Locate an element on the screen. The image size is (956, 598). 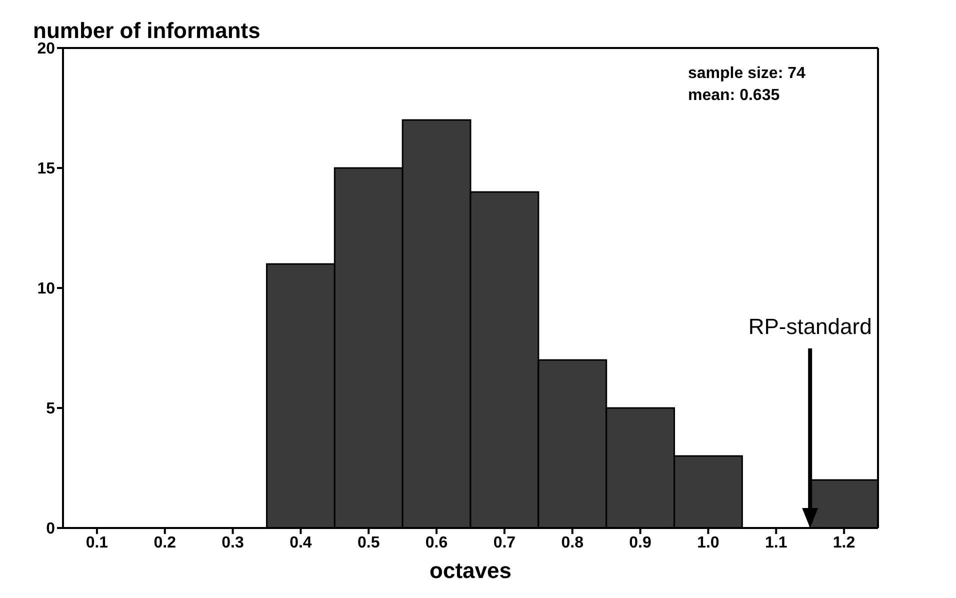
x-tick-label: 0.6 is located at coordinates (436, 543).